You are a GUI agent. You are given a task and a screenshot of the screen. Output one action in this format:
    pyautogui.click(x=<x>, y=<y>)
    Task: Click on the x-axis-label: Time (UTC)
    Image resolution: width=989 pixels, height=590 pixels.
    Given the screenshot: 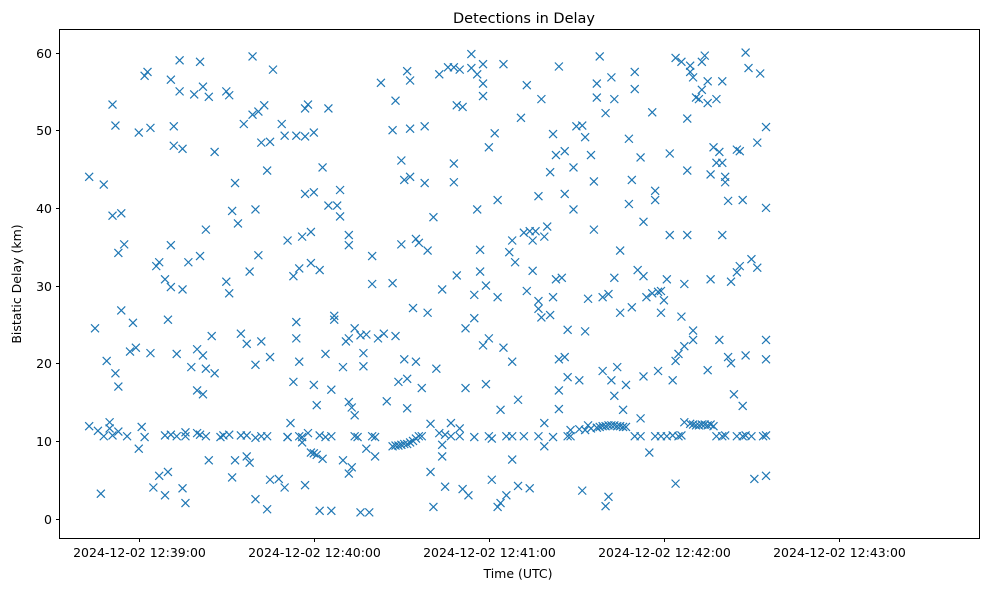 What is the action you would take?
    pyautogui.click(x=517, y=573)
    